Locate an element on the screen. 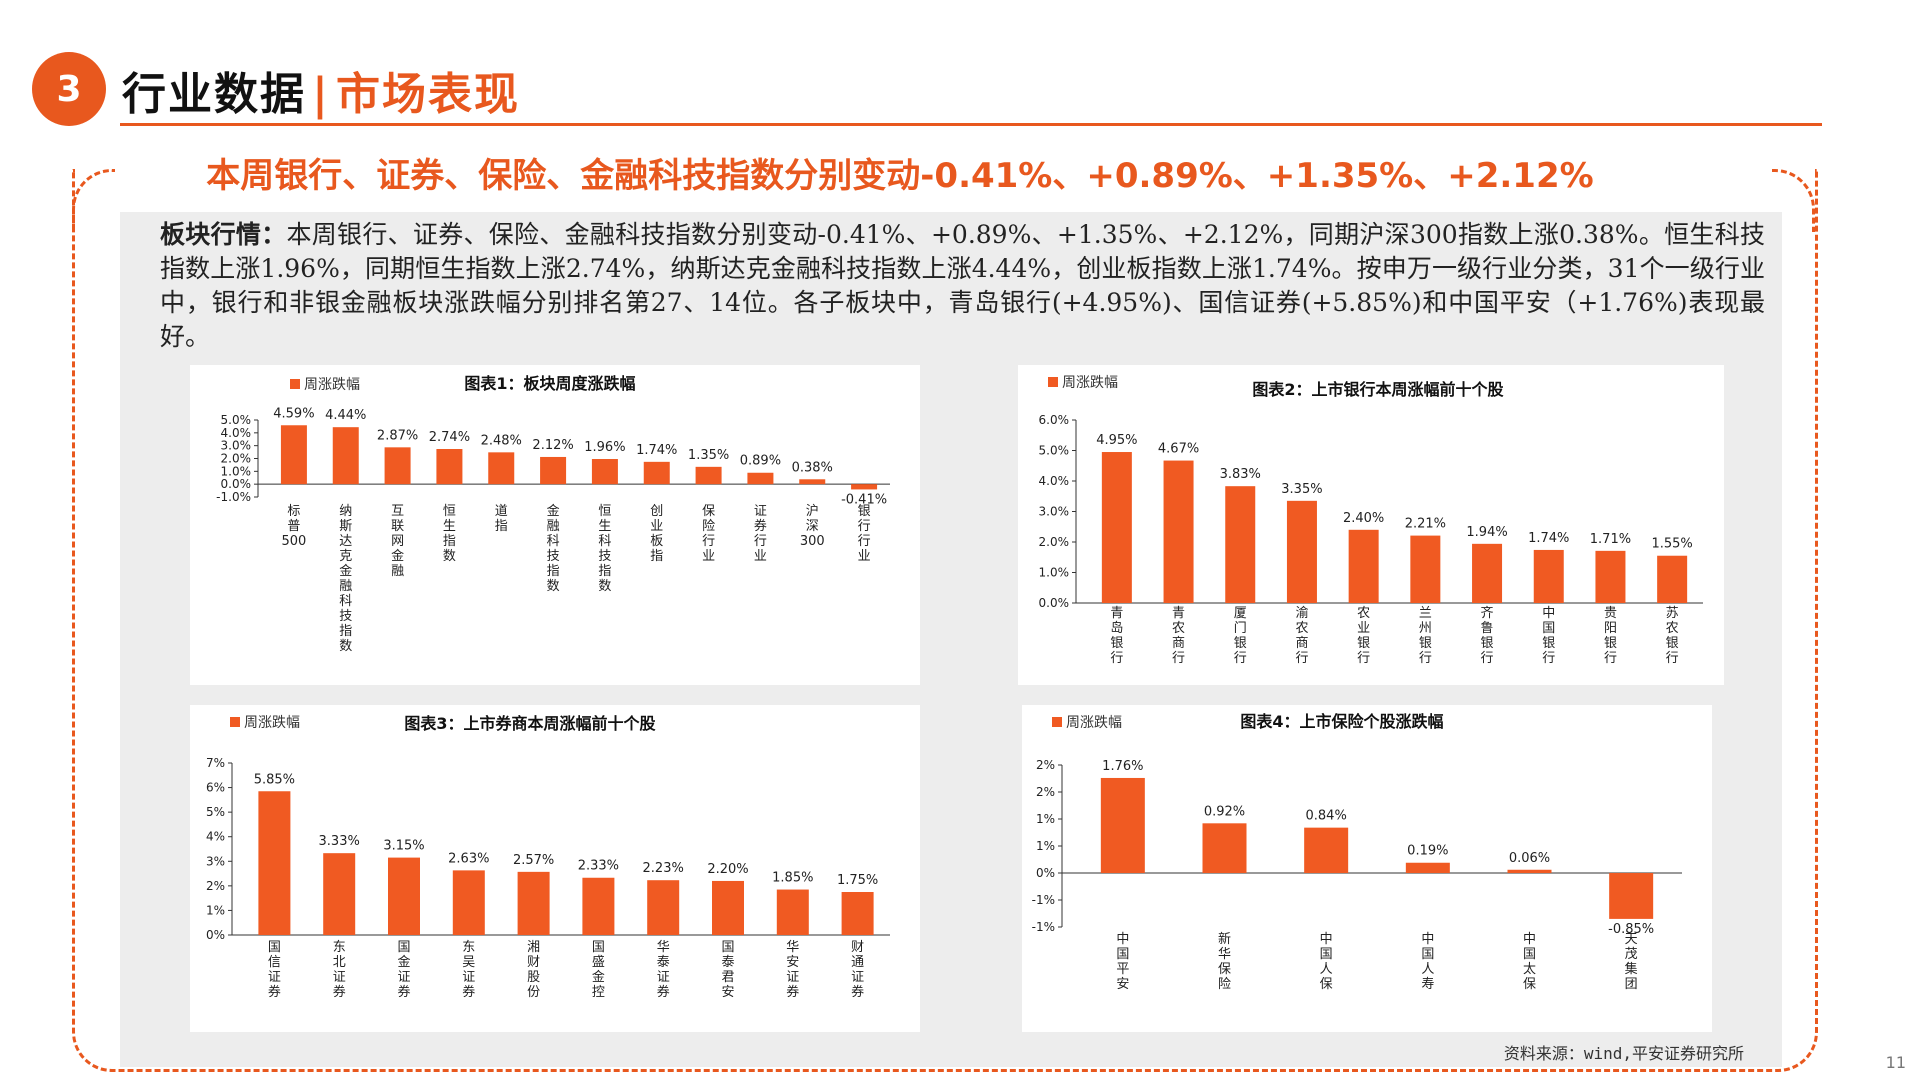 Image resolution: width=1920 pixels, height=1080 pixels. category-label: 证券行业 is located at coordinates (760, 534).